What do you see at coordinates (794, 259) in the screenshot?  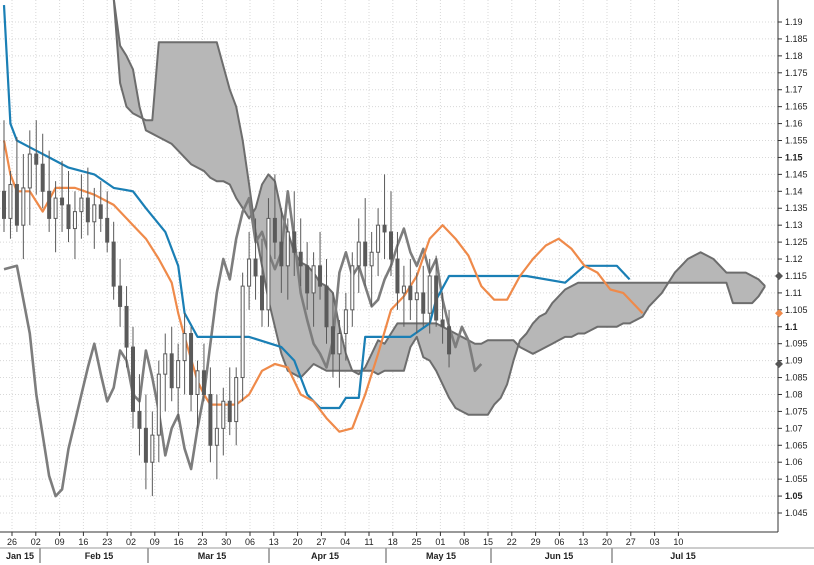 I see `y-tick-label: 1.12` at bounding box center [794, 259].